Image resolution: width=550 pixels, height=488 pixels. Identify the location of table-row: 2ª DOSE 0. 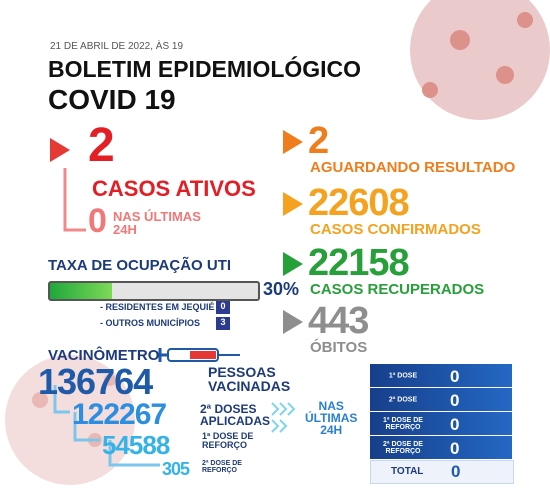
(441, 399).